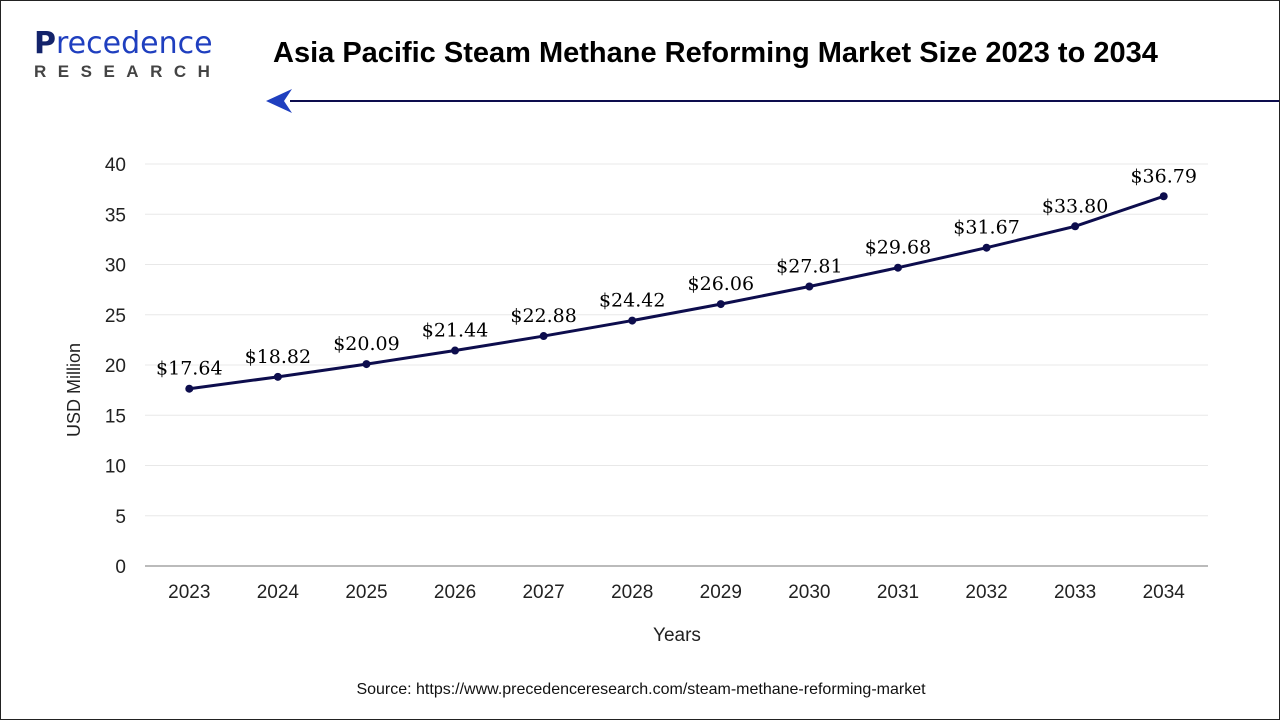 Image resolution: width=1280 pixels, height=720 pixels. What do you see at coordinates (898, 248) in the screenshot?
I see `data-label: $29.68` at bounding box center [898, 248].